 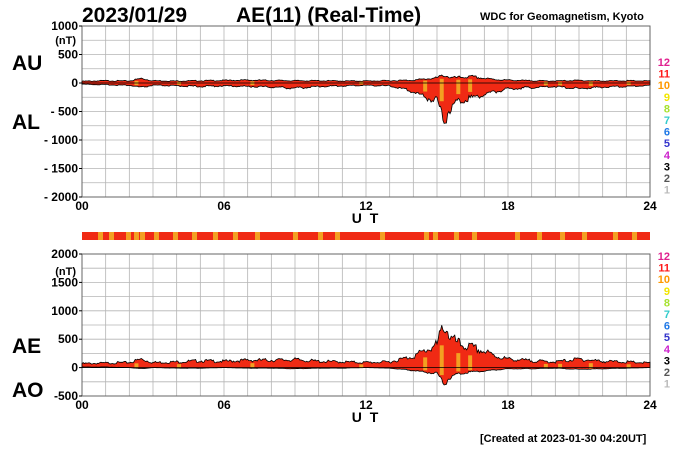 What do you see at coordinates (667, 144) in the screenshot?
I see `legend-label: 5` at bounding box center [667, 144].